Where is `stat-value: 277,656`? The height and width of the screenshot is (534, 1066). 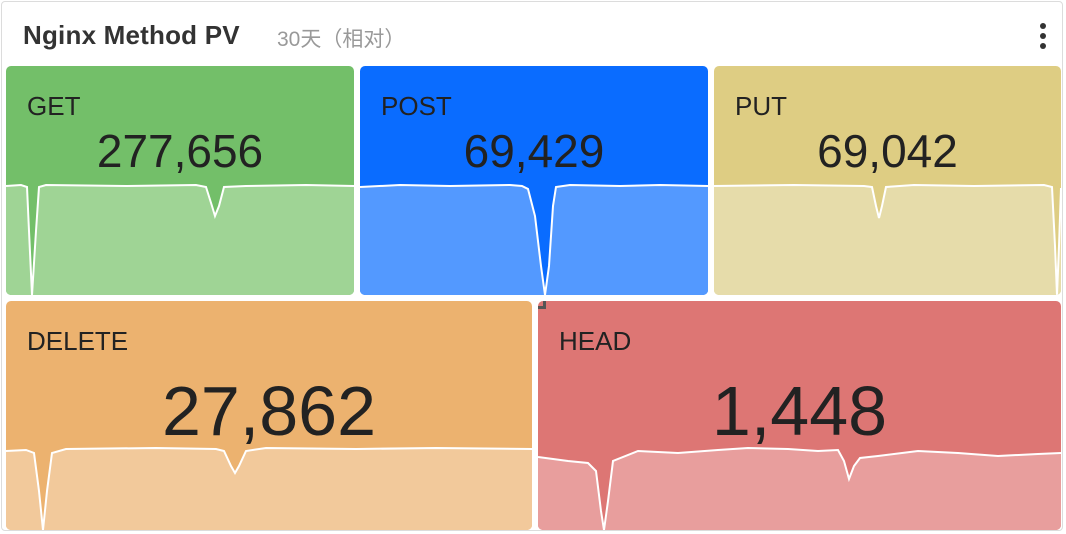 stat-value: 277,656 is located at coordinates (180, 151).